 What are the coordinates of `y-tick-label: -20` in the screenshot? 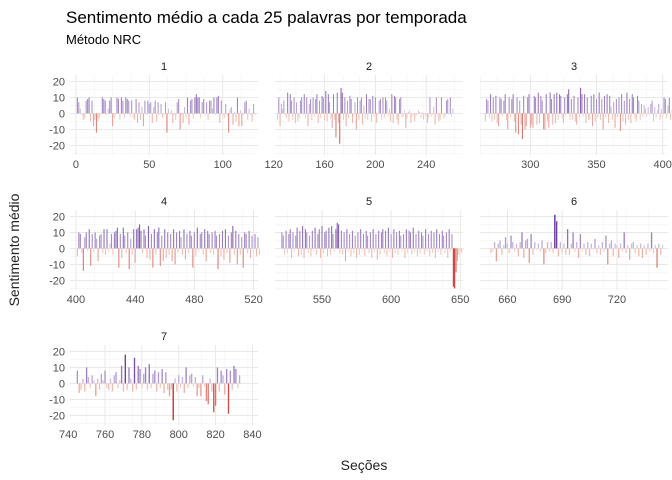 It's located at (57, 146).